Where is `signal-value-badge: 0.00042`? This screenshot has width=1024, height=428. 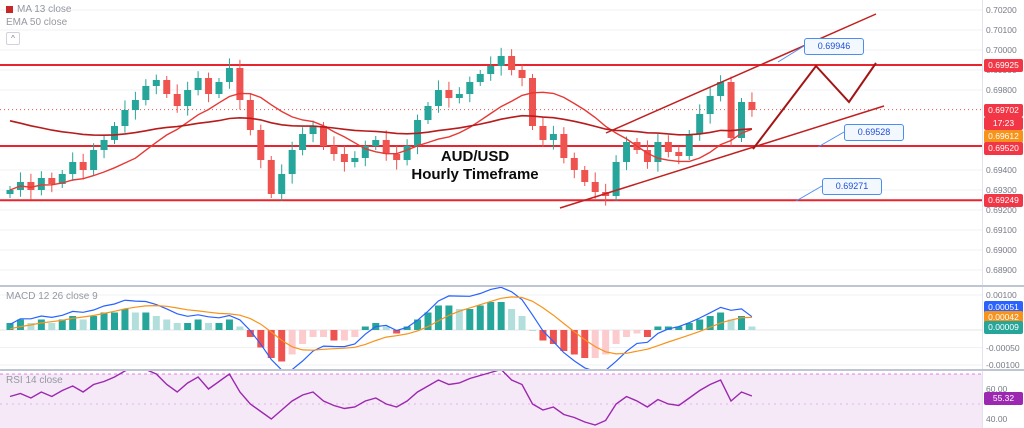 signal-value-badge: 0.00042 is located at coordinates (1003, 317).